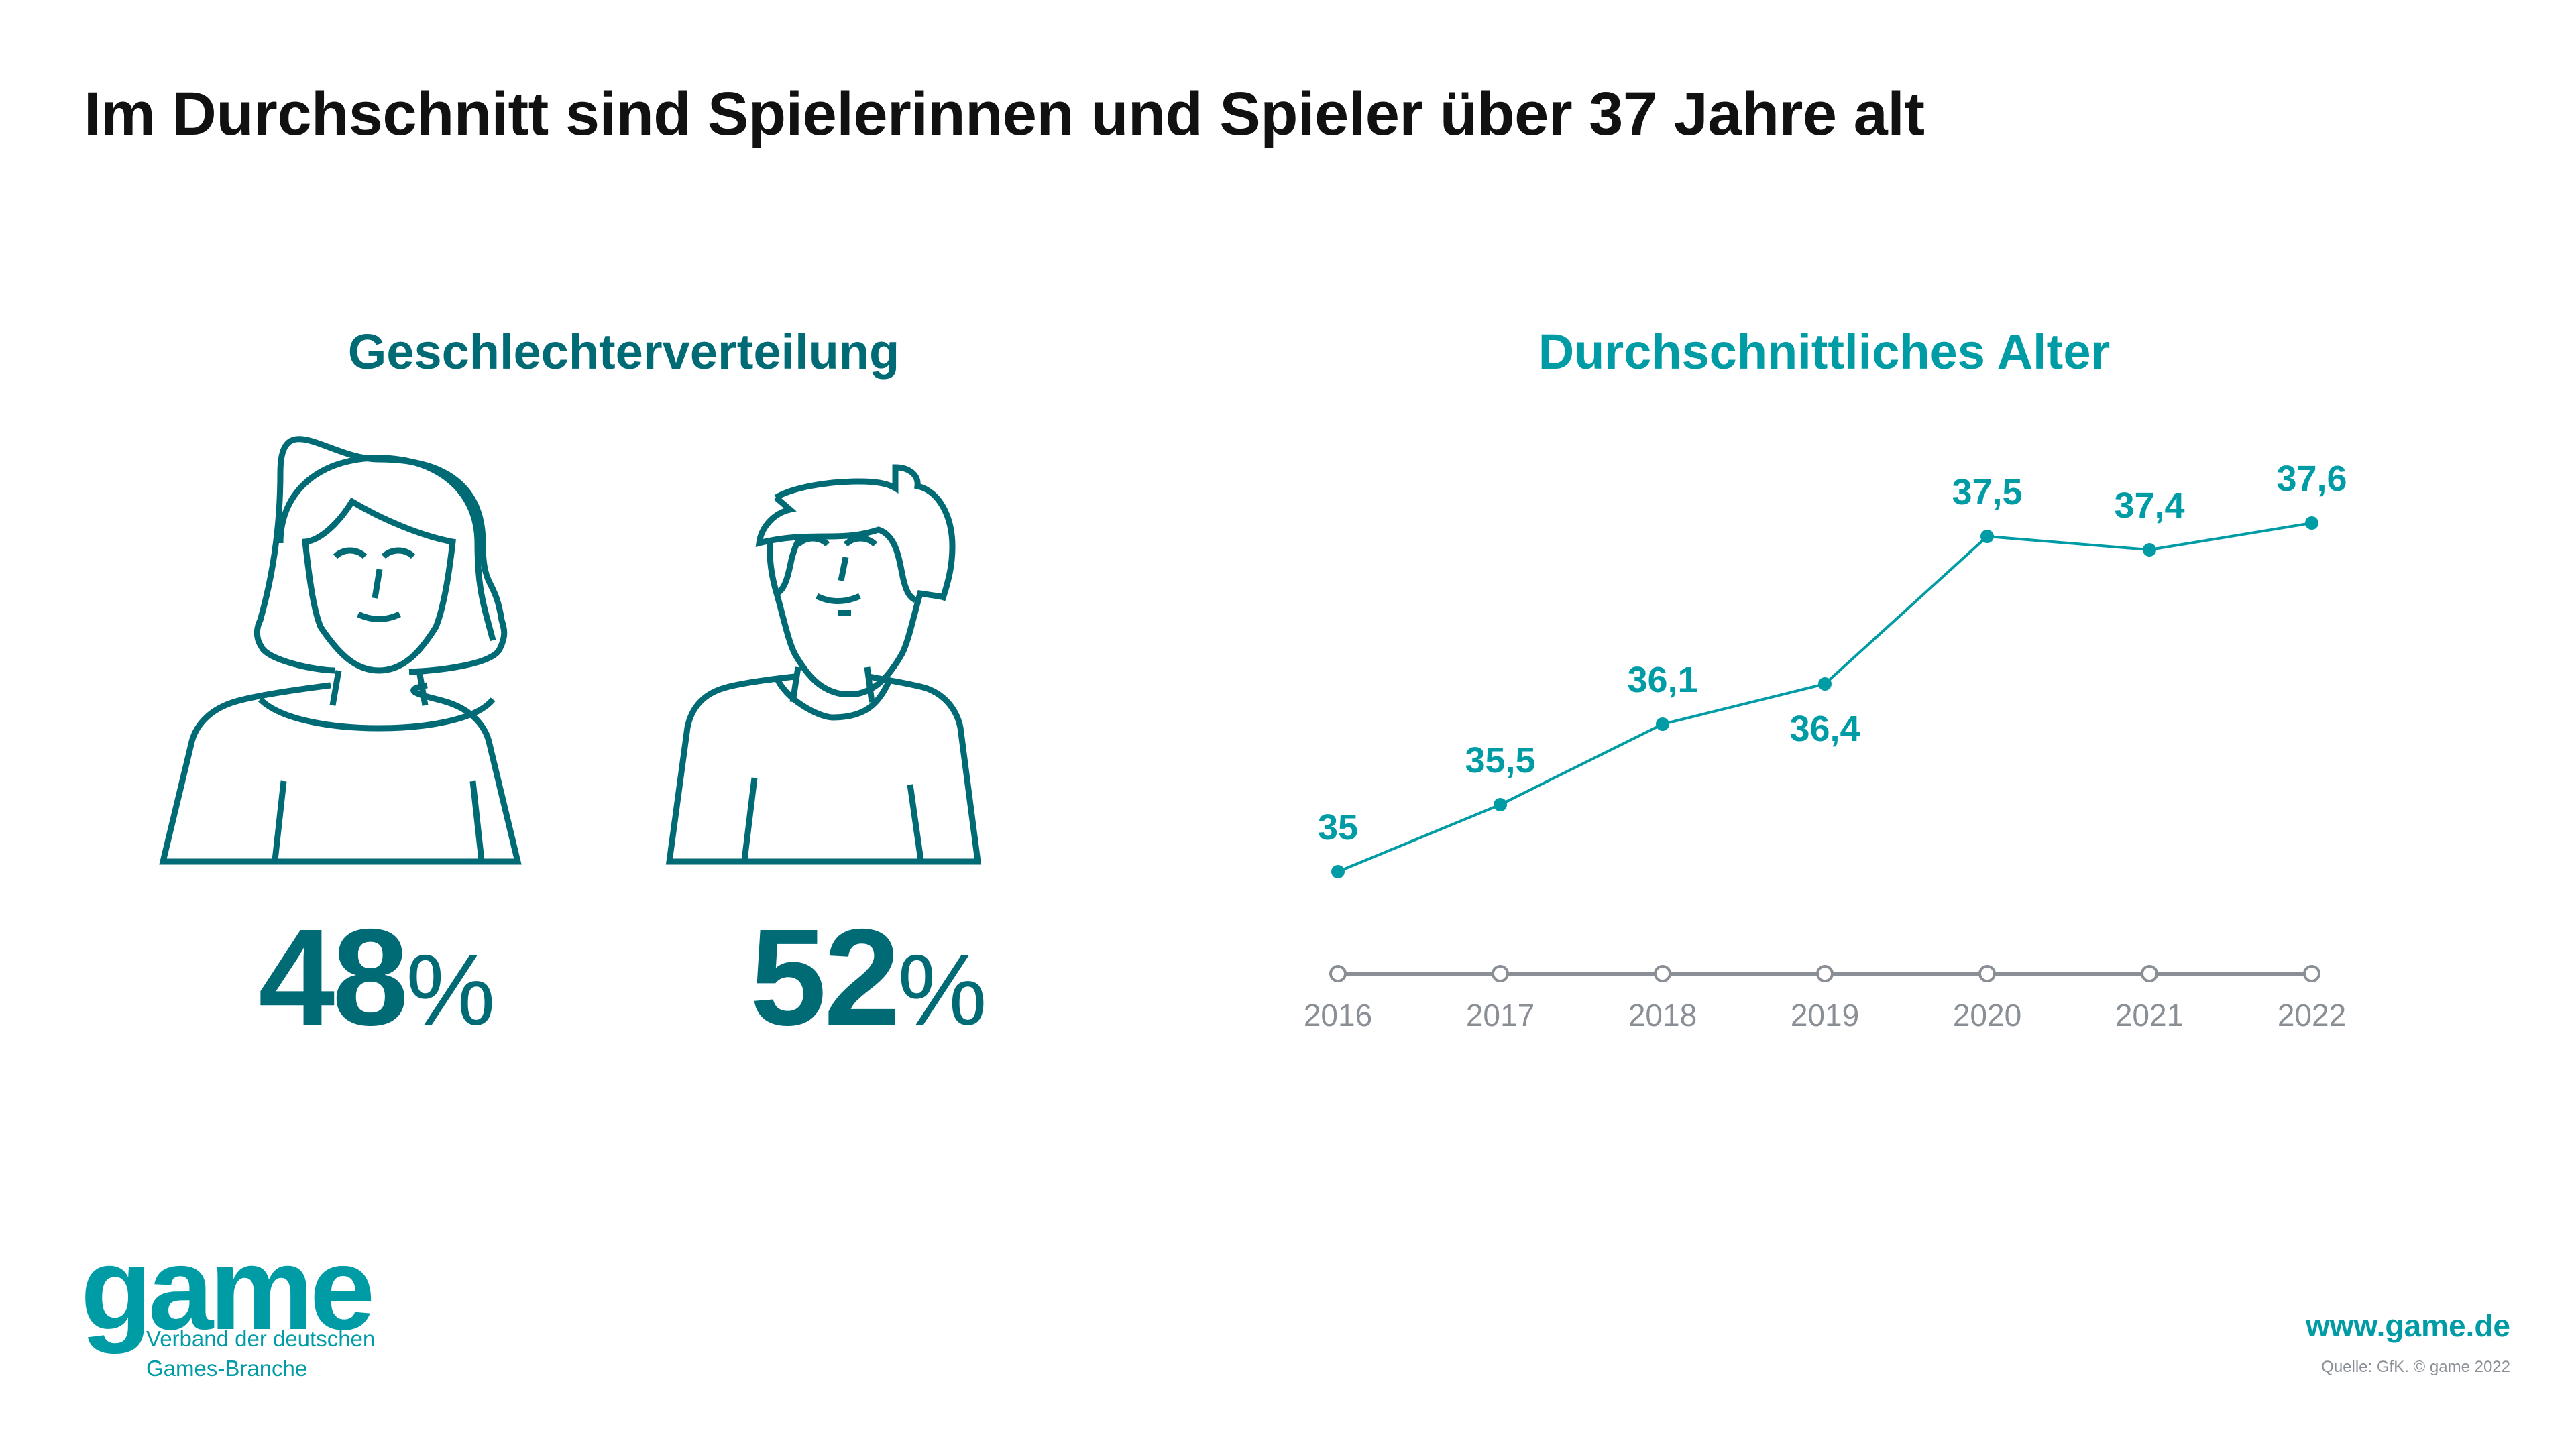 This screenshot has width=2576, height=1449. What do you see at coordinates (2312, 1016) in the screenshot?
I see `x-tick-label: 2022` at bounding box center [2312, 1016].